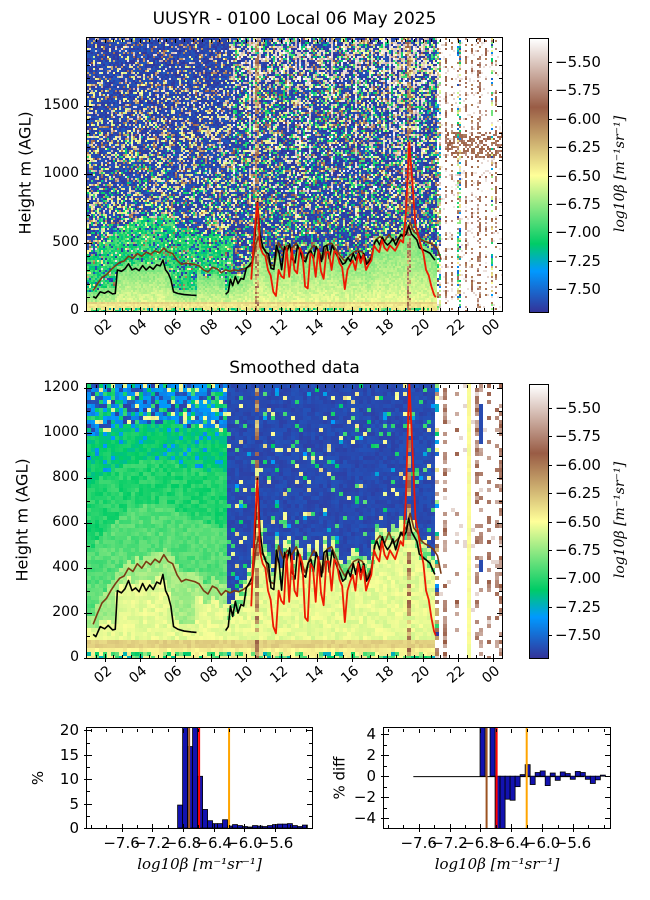 This screenshot has width=650, height=900. I want to click on x-tick-label: 04, so click(138, 328).